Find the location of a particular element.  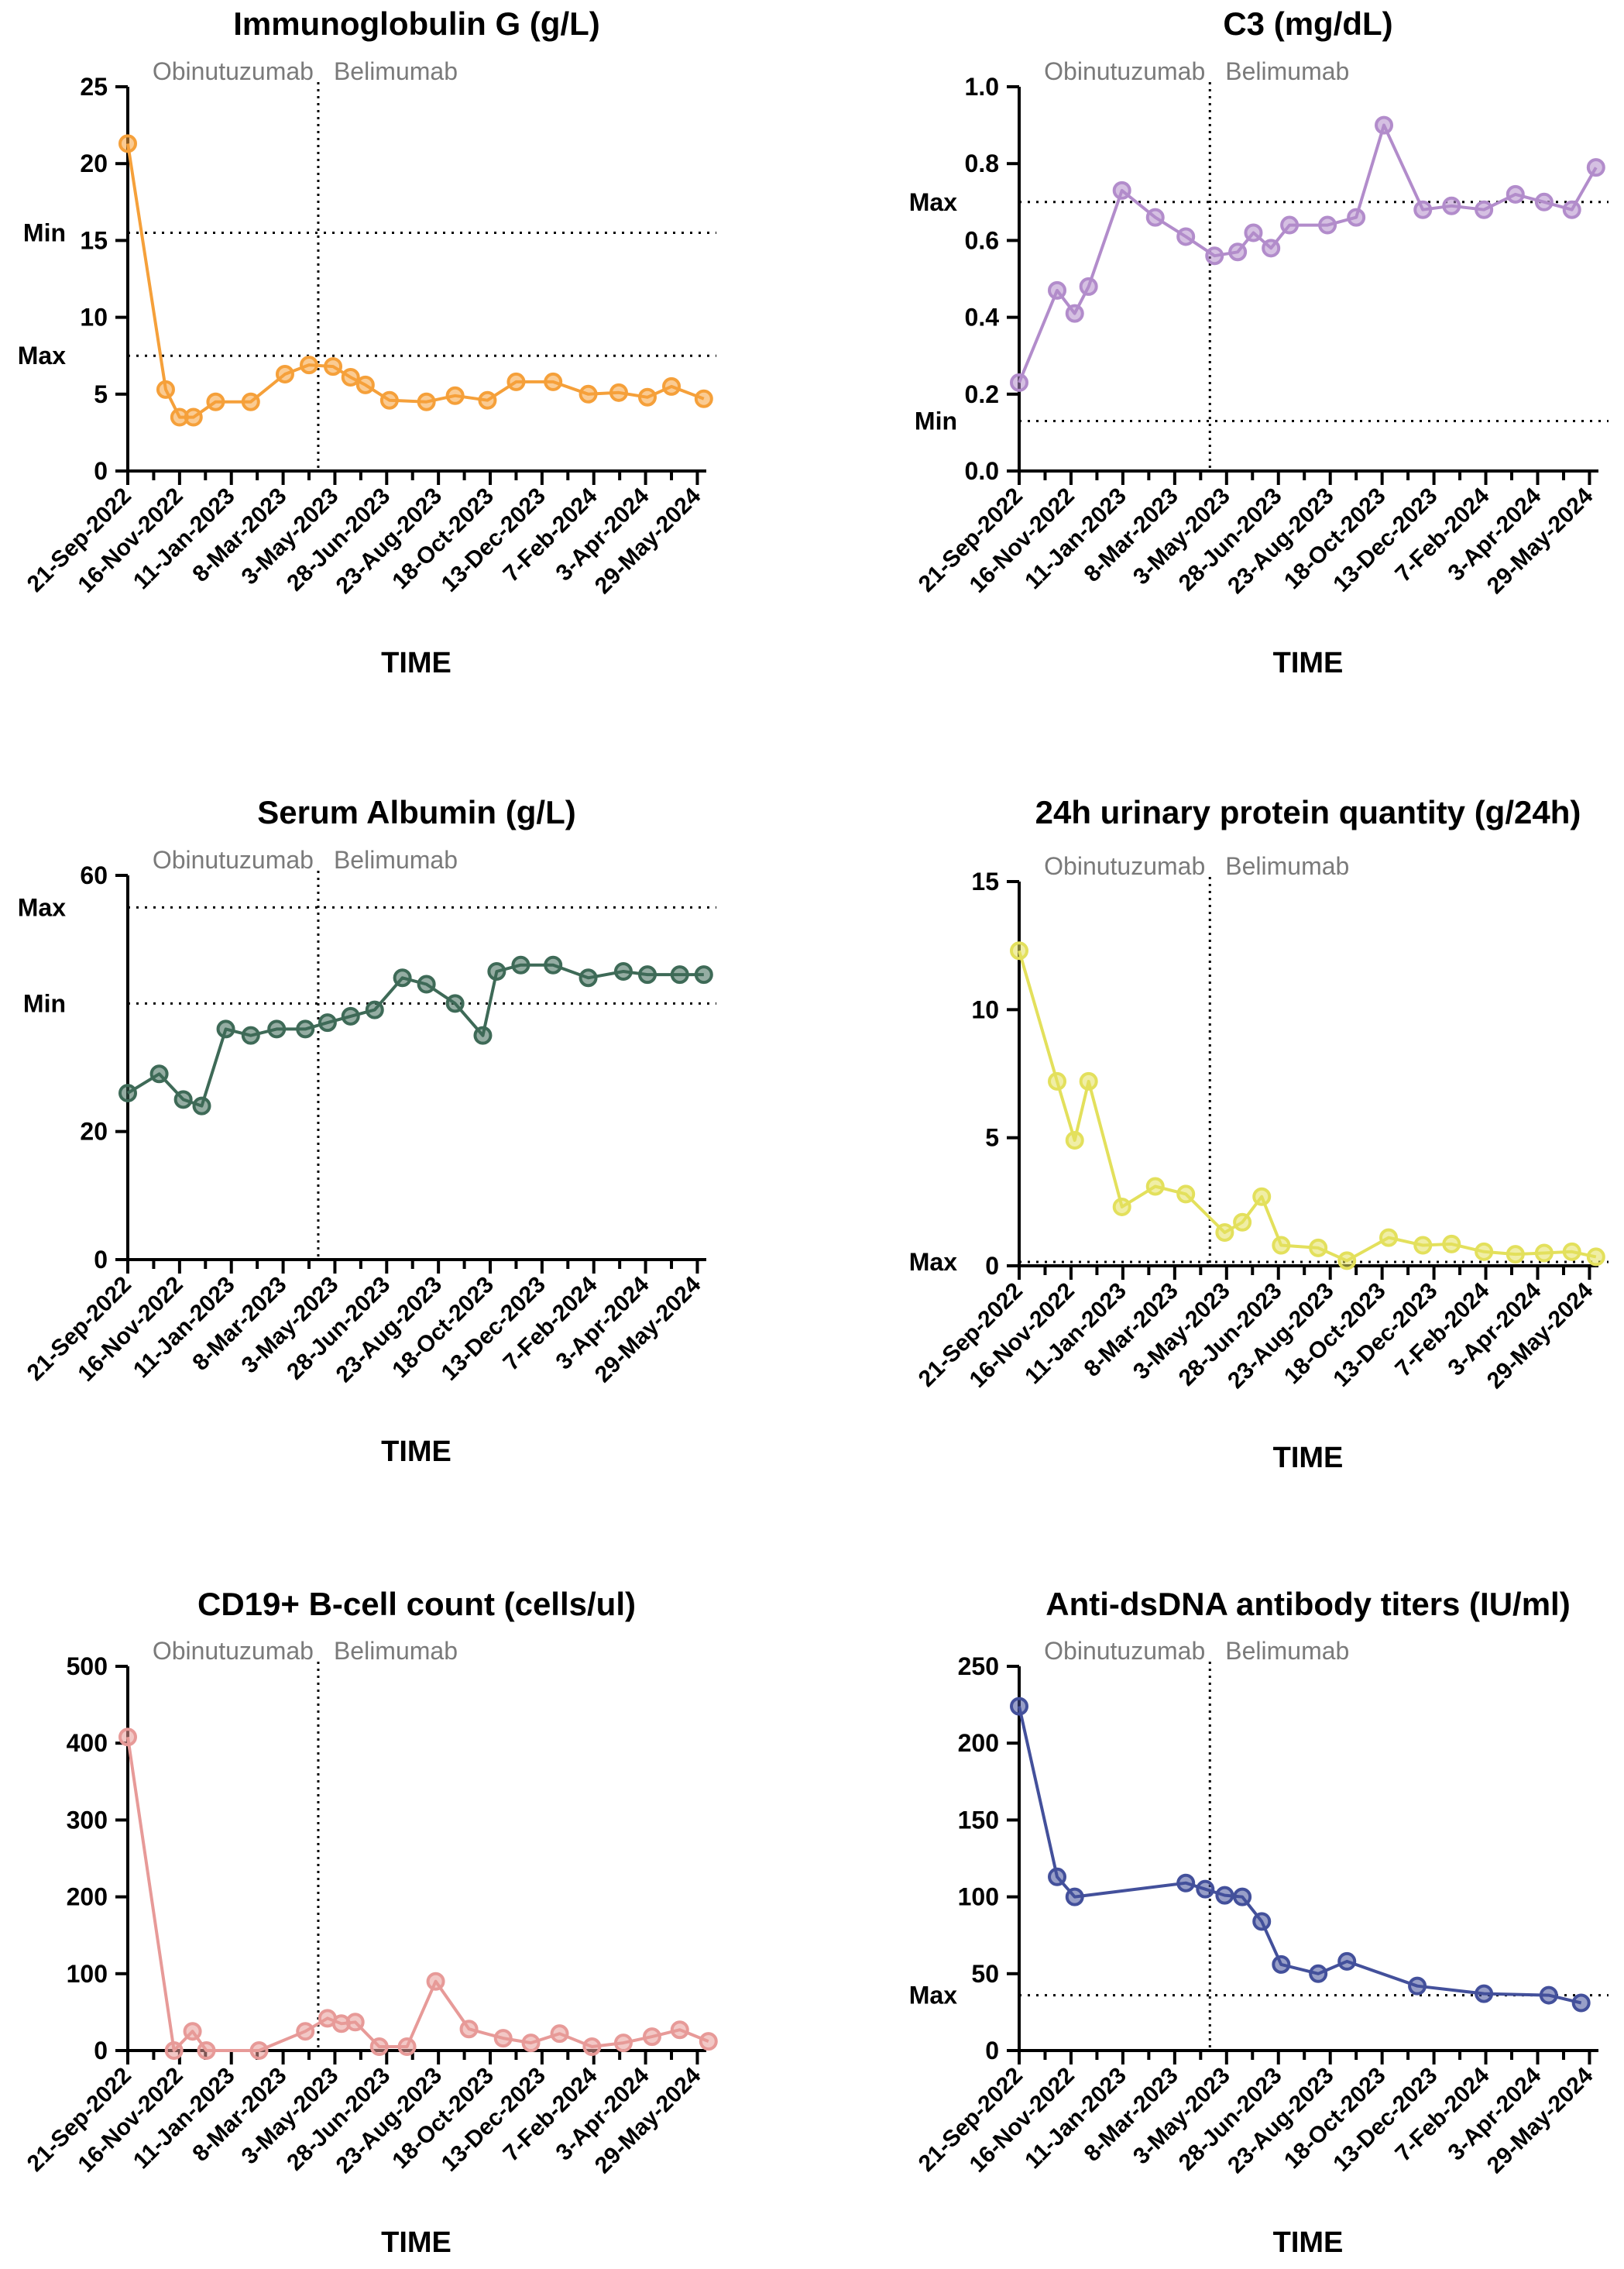

chart-title: Immunoglobulin G (g/L) is located at coordinates (416, 23).